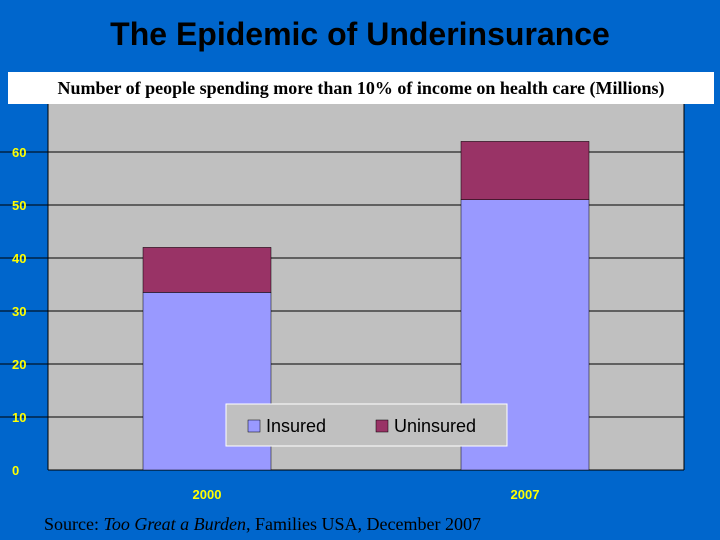 Image resolution: width=720 pixels, height=540 pixels. I want to click on legend: Insured Uninsured, so click(366, 425).